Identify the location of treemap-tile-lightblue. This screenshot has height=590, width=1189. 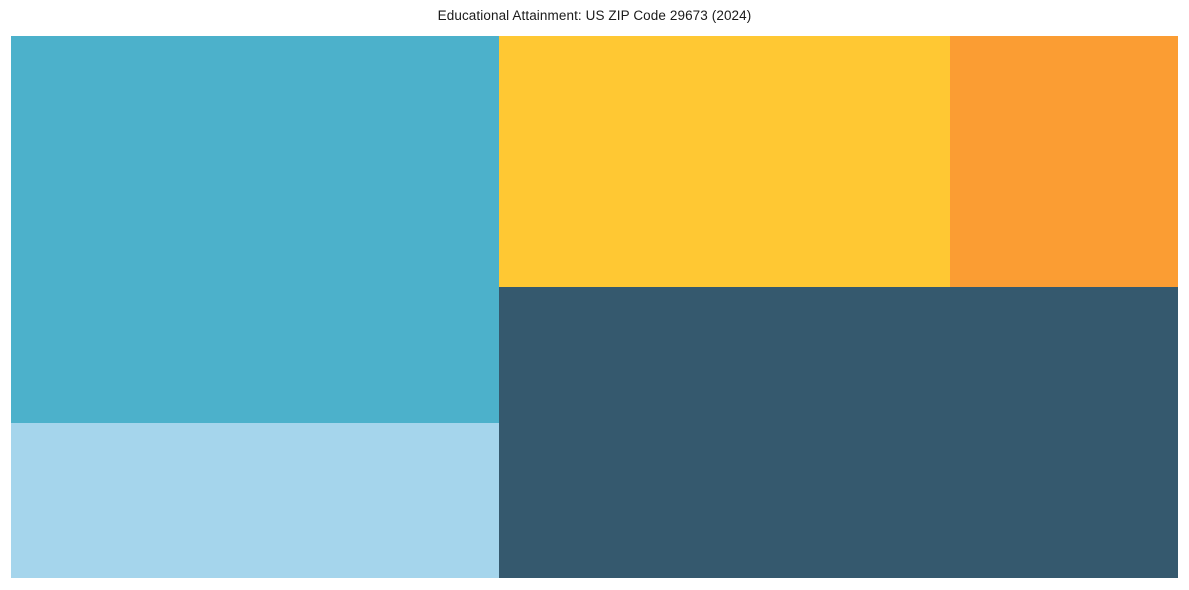
(255, 500).